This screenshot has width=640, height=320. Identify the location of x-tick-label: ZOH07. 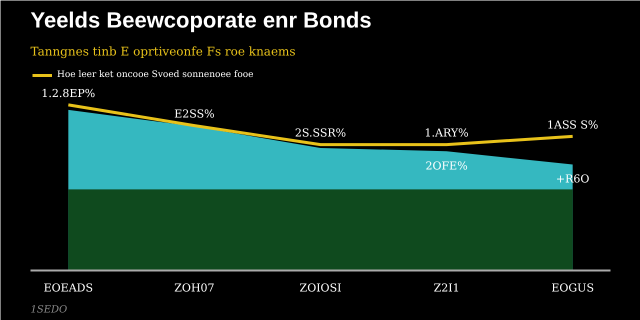
(194, 288).